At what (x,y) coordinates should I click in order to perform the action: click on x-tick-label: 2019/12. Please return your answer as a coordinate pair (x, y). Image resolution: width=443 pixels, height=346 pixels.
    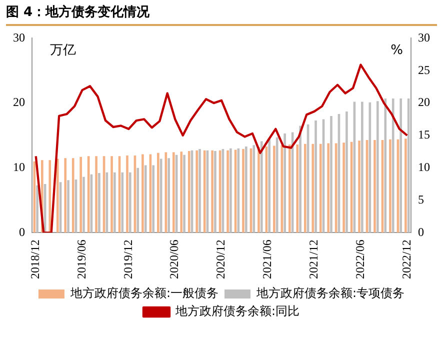
    Looking at the image, I should click on (127, 260).